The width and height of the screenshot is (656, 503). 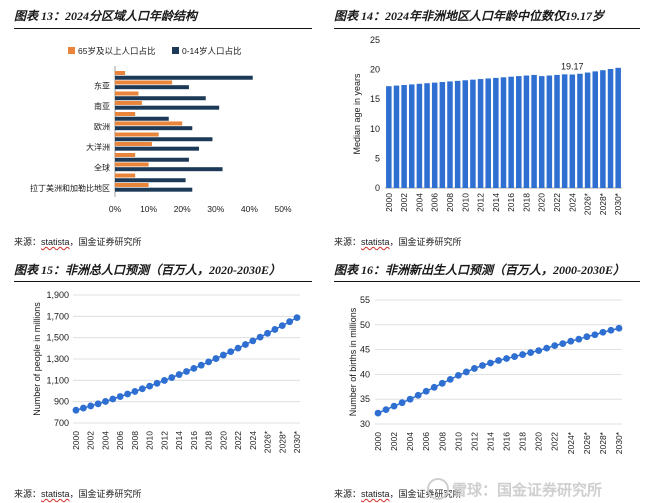 What do you see at coordinates (116, 51) in the screenshot?
I see `legend-label-65plus: 65岁及以上人口占比` at bounding box center [116, 51].